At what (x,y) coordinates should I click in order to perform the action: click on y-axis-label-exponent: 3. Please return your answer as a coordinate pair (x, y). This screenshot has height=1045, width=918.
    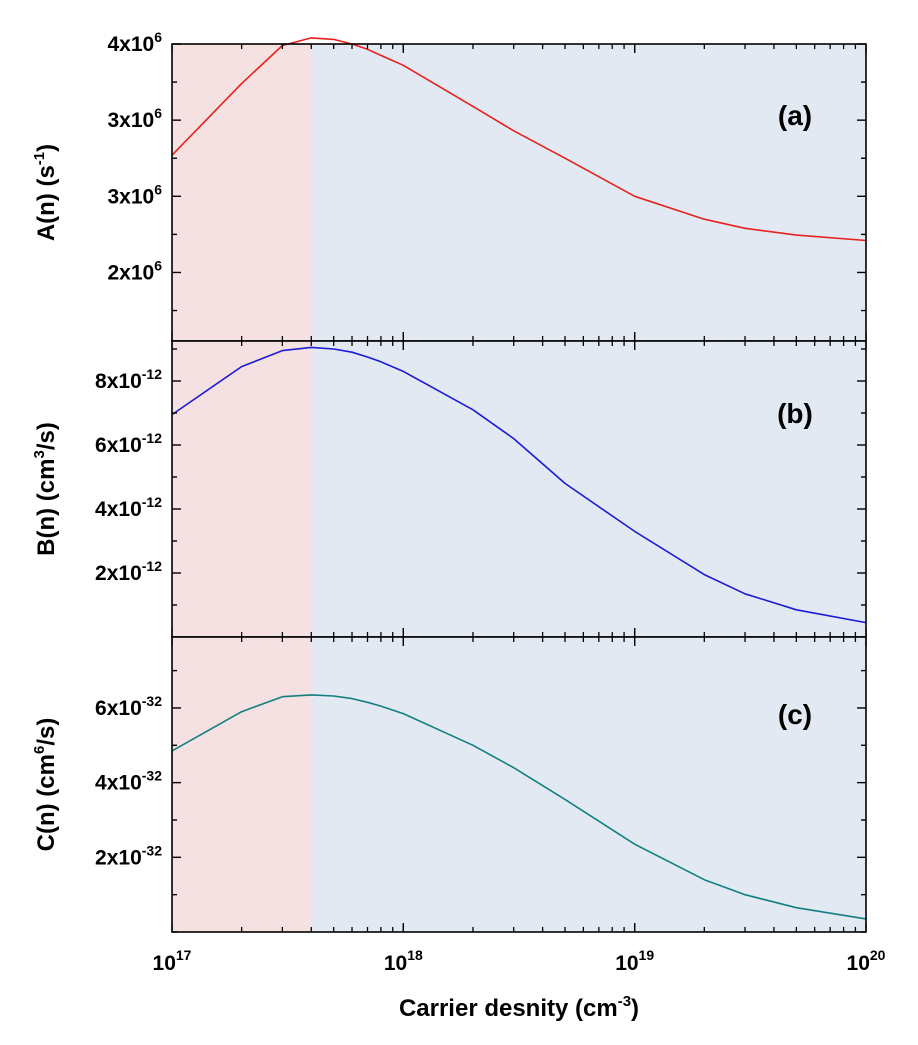
    Looking at the image, I should click on (39, 454).